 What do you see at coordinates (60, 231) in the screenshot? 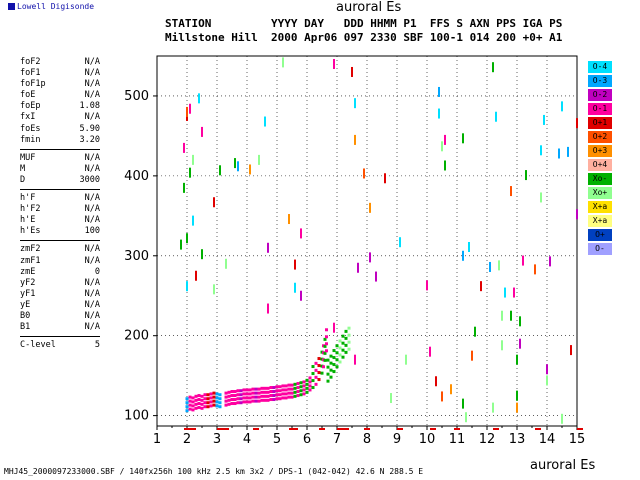
I see `param-row: h'Es 100` at bounding box center [60, 231].